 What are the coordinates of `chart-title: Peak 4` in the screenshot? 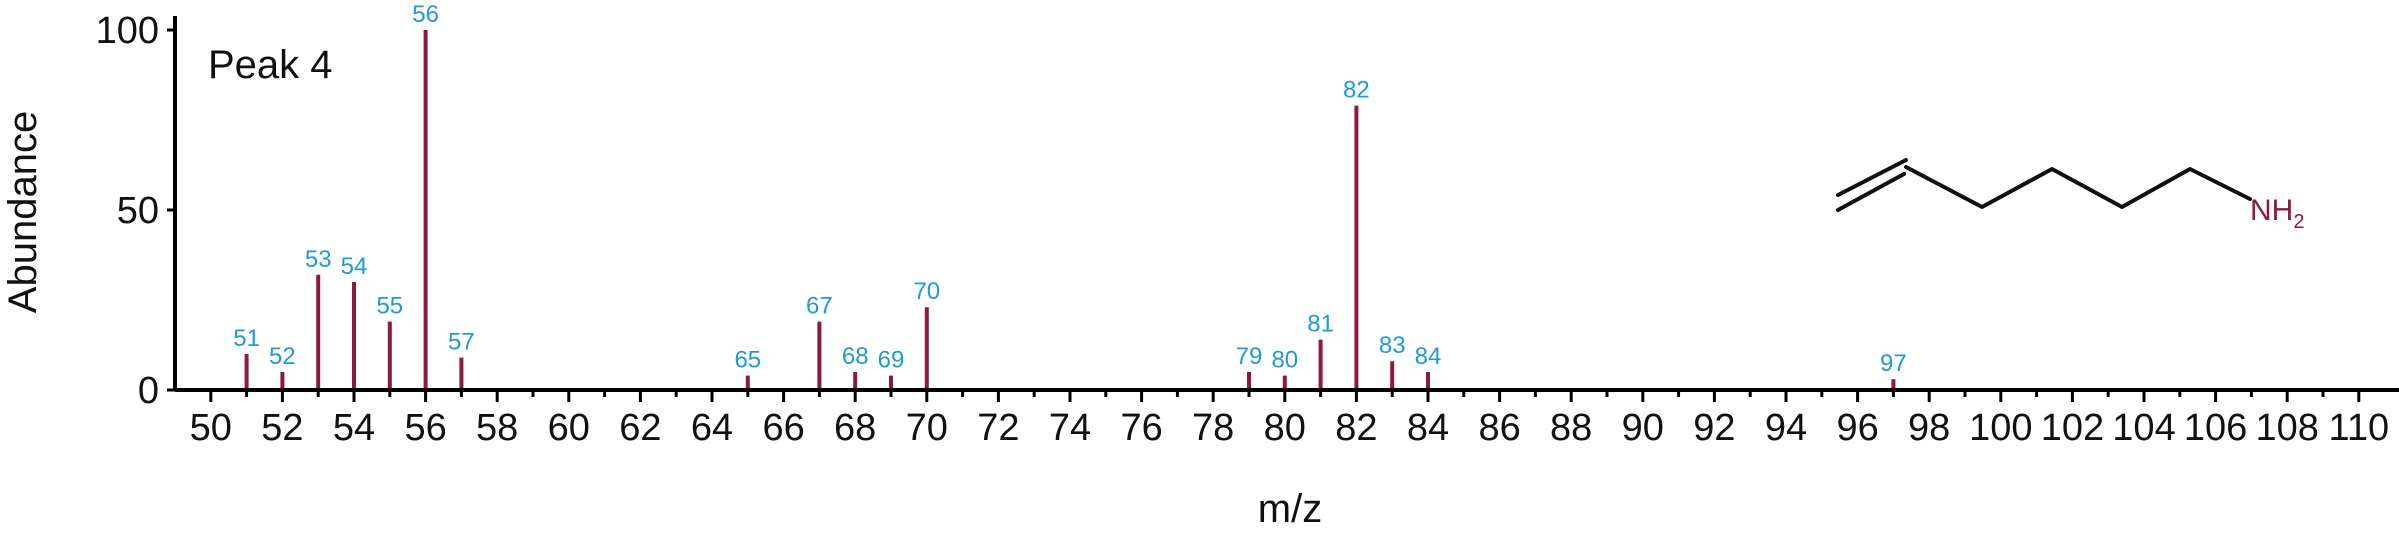 It's located at (270, 65).